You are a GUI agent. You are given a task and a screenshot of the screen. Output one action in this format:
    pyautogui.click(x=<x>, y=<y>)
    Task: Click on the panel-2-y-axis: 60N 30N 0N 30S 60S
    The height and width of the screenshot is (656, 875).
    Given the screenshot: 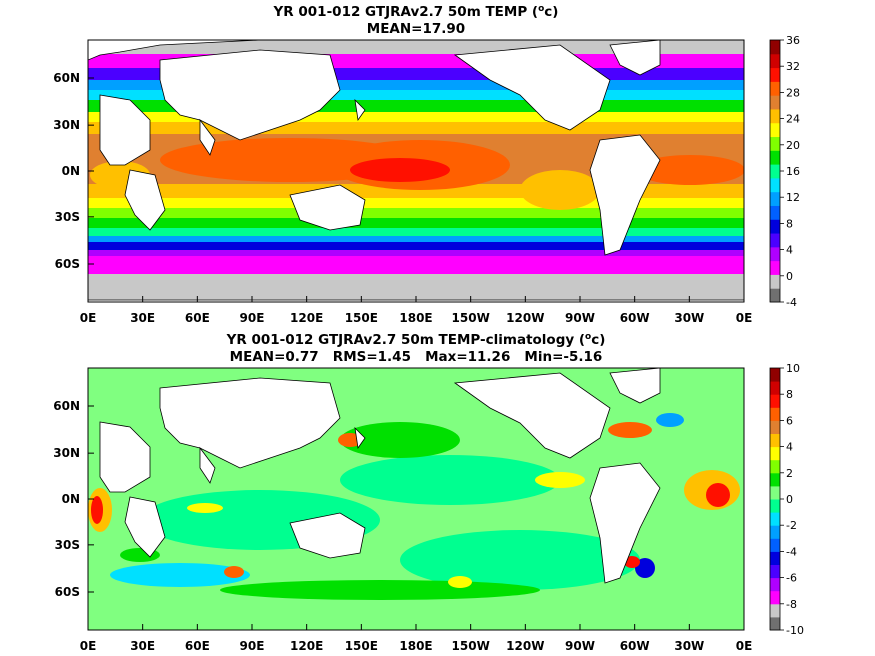 What is the action you would take?
    pyautogui.click(x=73, y=499)
    